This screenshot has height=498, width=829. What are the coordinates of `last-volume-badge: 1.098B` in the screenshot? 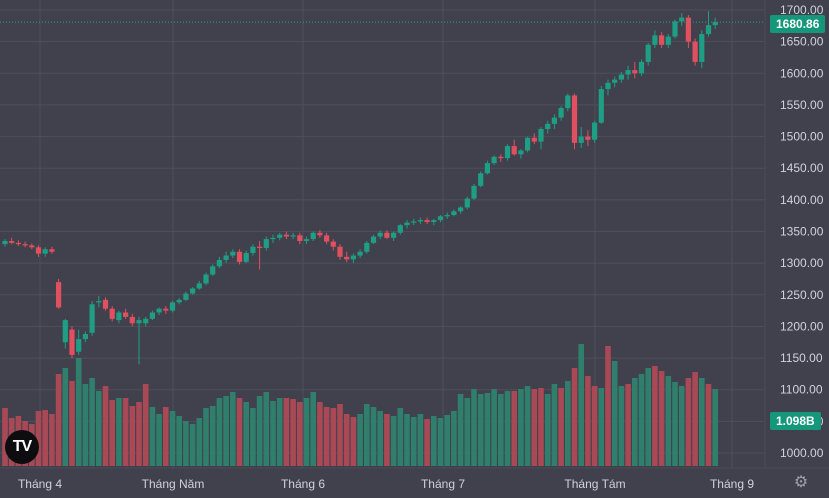 It's located at (795, 421).